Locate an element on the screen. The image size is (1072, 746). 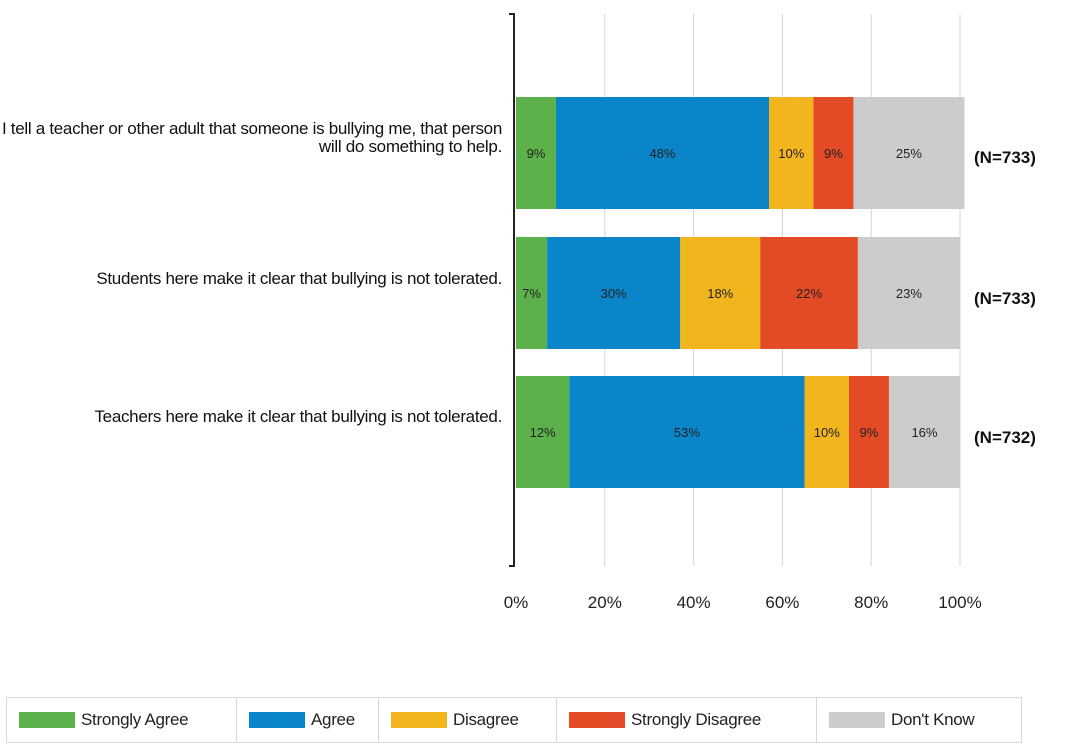
x-tick-label: 20% is located at coordinates (605, 602).